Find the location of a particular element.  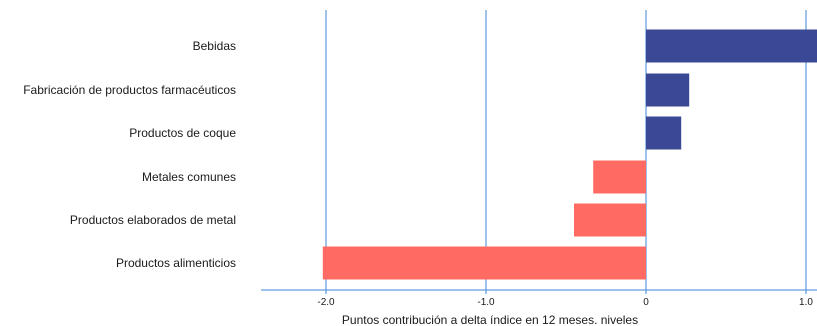

category-label-0: Bebidas is located at coordinates (214, 46).